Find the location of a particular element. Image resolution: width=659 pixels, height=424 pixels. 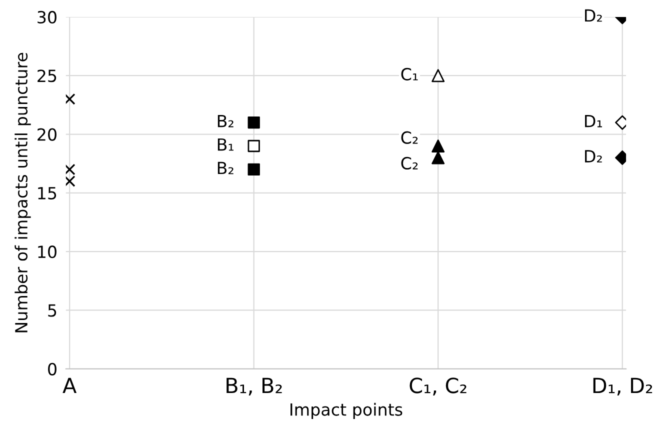

y-axis-title: Number of impacts until puncture is located at coordinates (22, 192).